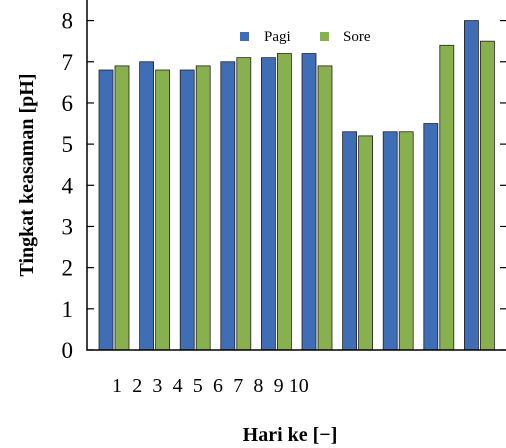  I want to click on legend-swatch-pagi, so click(244, 36).